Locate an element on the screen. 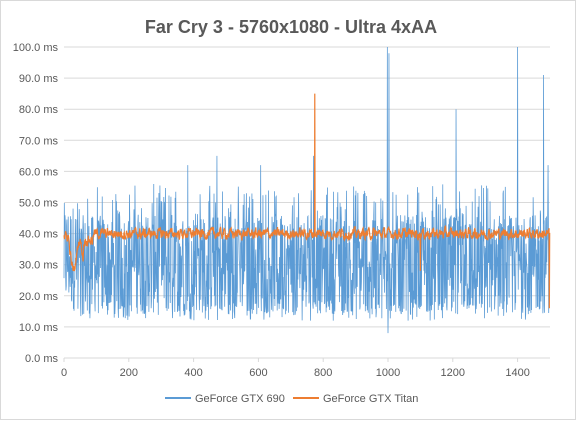 This screenshot has width=576, height=424. chart-title: Far Cry 3 - 5760x1080 - Ultra 4xAA is located at coordinates (291, 27).